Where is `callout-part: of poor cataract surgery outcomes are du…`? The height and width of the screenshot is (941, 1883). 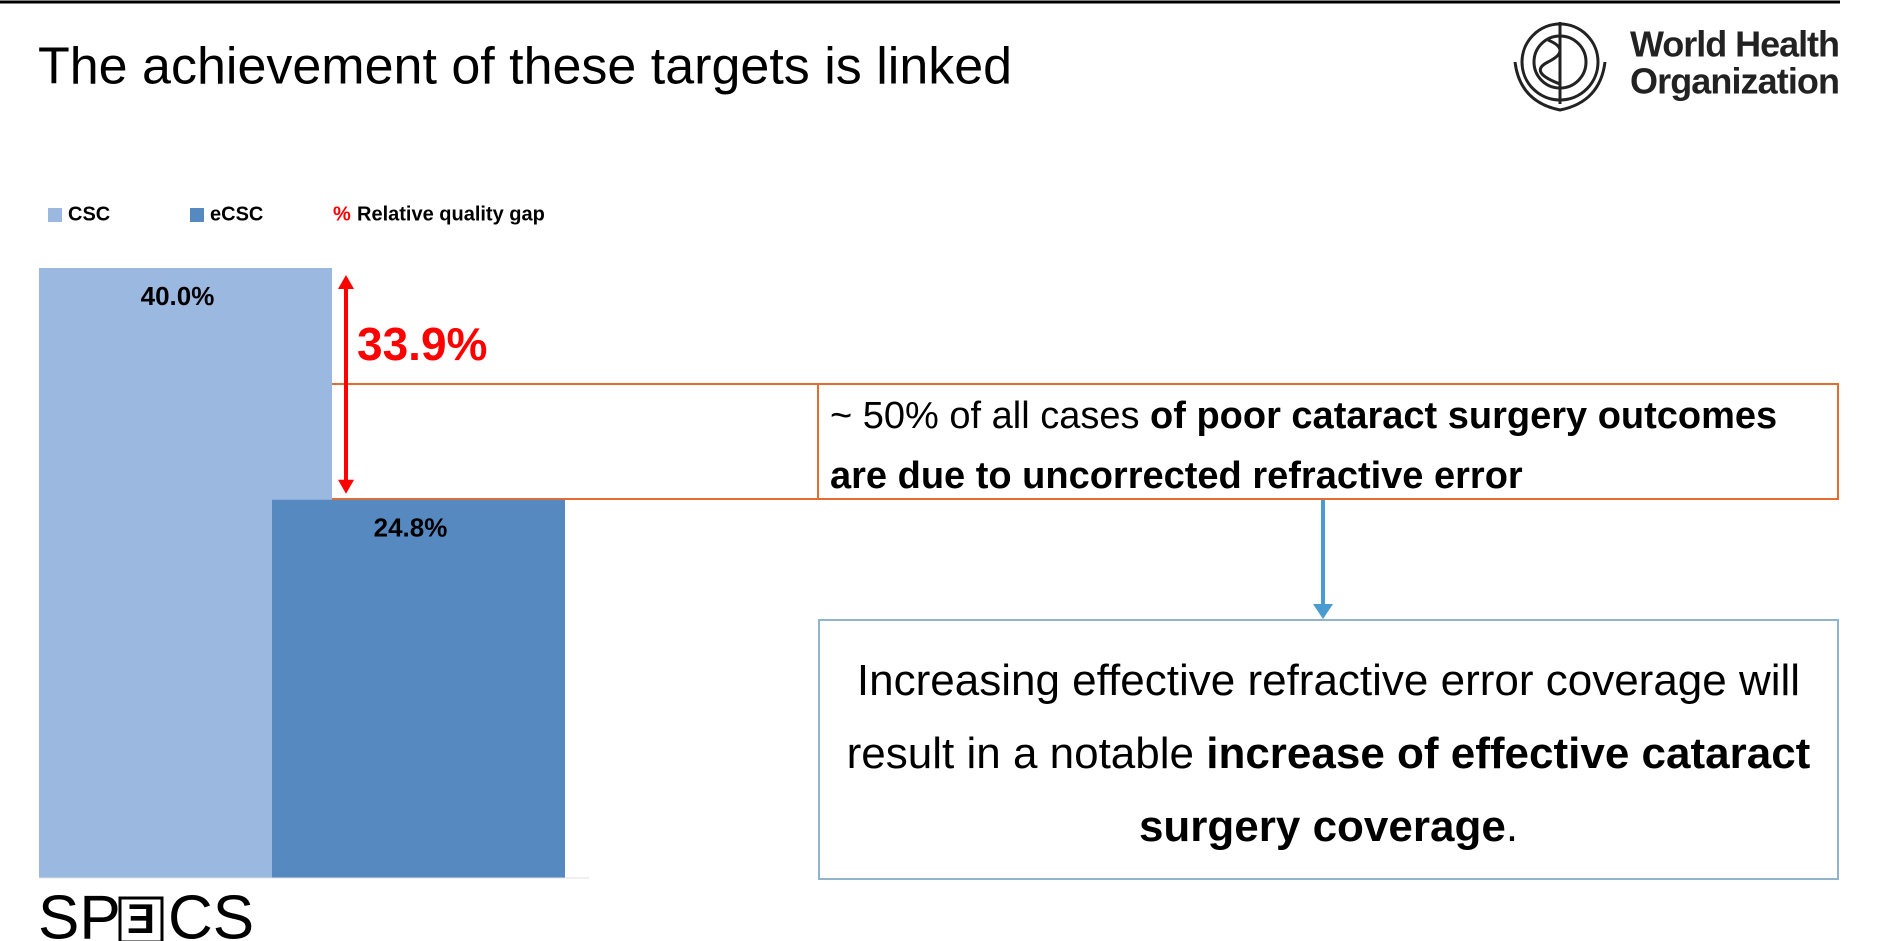 callout-part: of poor cataract surgery outcomes are du… is located at coordinates (1304, 446).